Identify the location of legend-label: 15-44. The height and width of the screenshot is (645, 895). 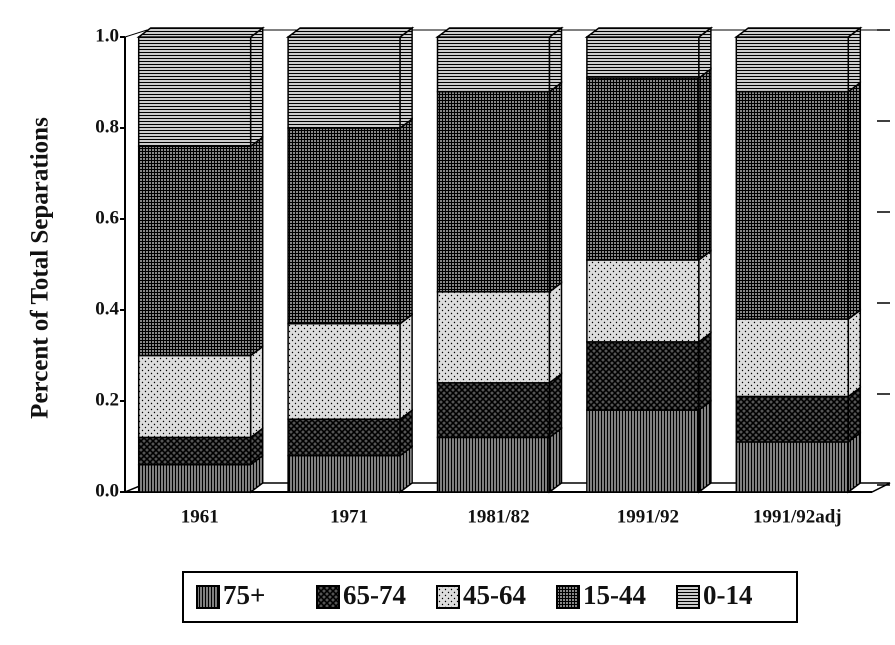
(614, 595).